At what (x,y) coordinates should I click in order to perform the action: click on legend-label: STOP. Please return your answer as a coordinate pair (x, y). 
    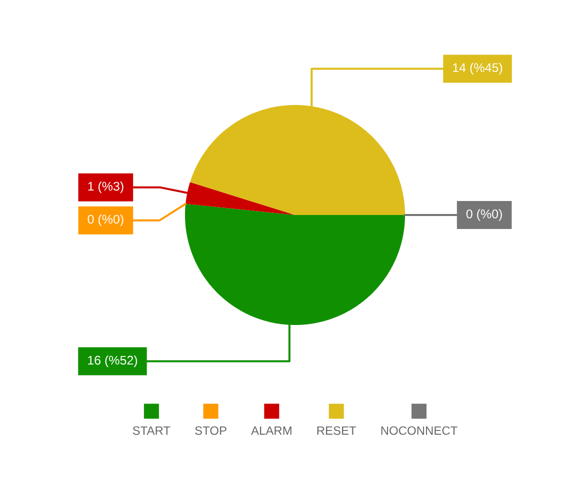
    Looking at the image, I should click on (210, 430).